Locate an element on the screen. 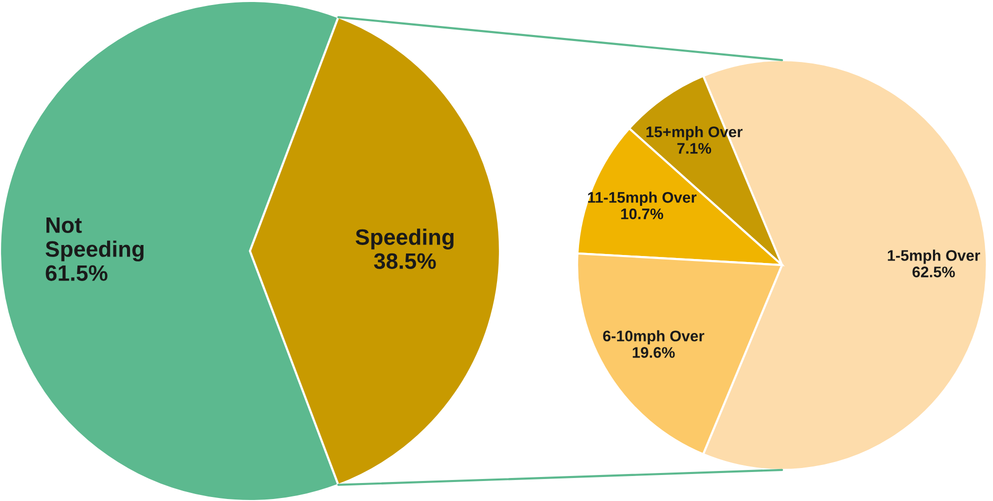 The width and height of the screenshot is (993, 501). data-label: 10.7% is located at coordinates (642, 214).